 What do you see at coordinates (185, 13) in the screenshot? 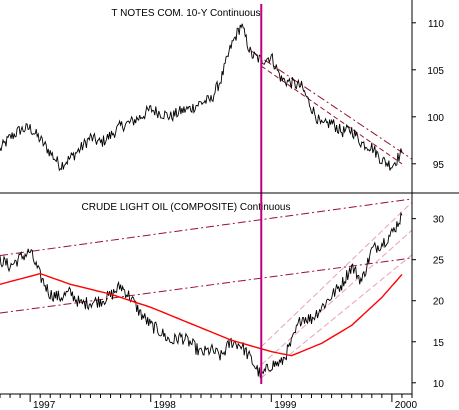
I see `chart-title: T NOTES COM. 10-Y Continuous` at bounding box center [185, 13].